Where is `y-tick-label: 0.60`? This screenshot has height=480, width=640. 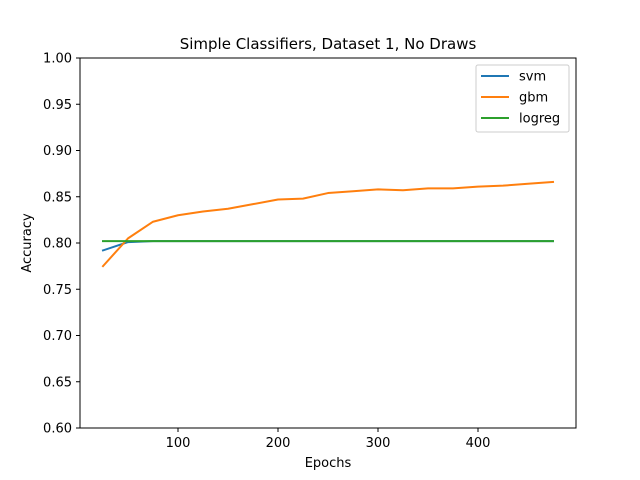
y-tick-label: 0.60 is located at coordinates (57, 429).